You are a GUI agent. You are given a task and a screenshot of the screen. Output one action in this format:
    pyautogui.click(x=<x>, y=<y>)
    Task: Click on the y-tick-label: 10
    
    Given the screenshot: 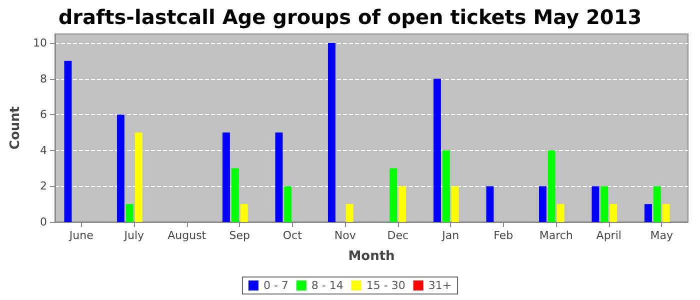 What is the action you would take?
    pyautogui.click(x=40, y=43)
    